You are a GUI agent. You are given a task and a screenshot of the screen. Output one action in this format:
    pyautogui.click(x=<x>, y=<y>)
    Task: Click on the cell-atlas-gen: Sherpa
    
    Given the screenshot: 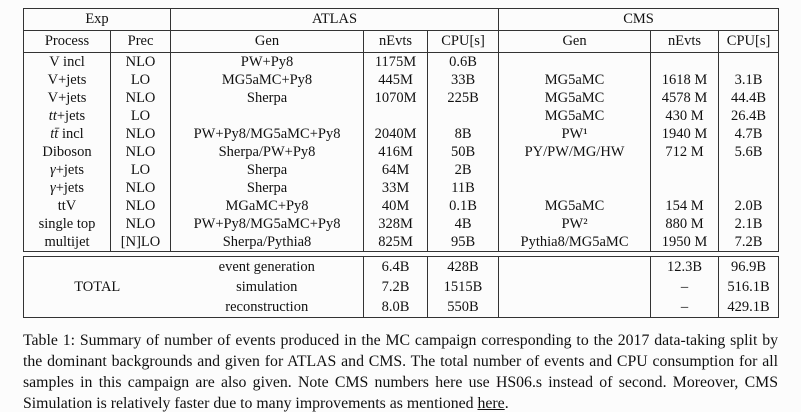 What is the action you would take?
    pyautogui.click(x=267, y=188)
    